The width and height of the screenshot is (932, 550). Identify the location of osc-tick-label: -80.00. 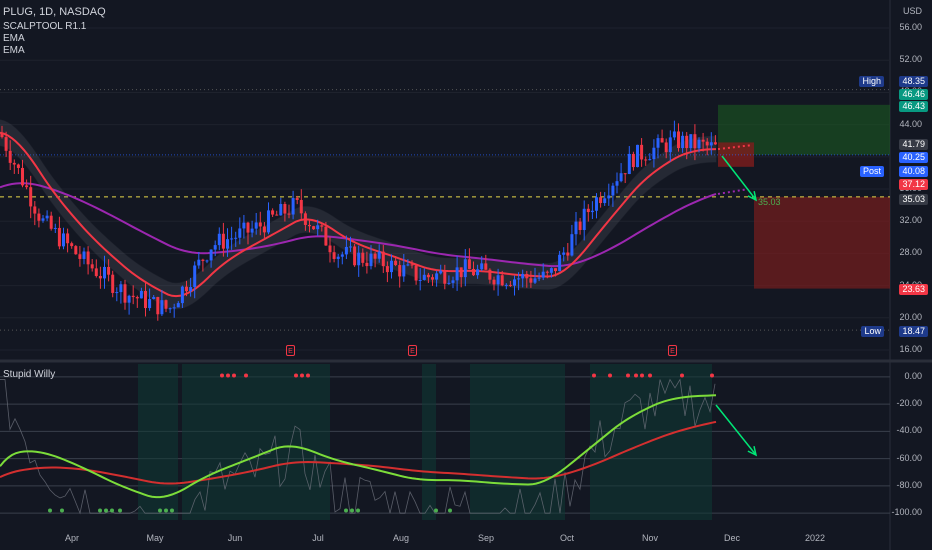
(909, 484).